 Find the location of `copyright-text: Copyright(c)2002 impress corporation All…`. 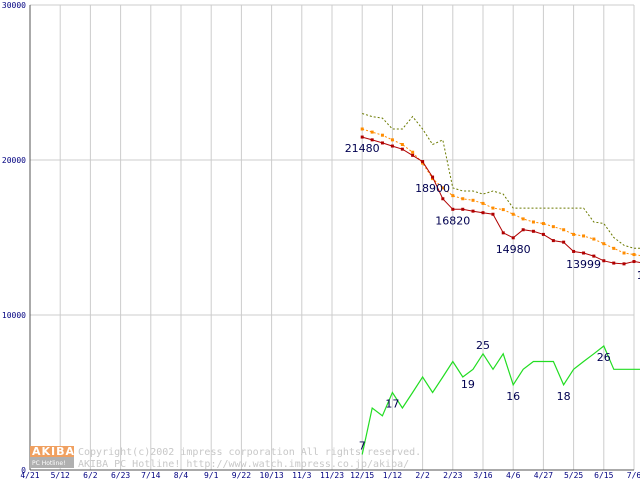

copyright-text: Copyright(c)2002 impress corporation All… is located at coordinates (249, 452).